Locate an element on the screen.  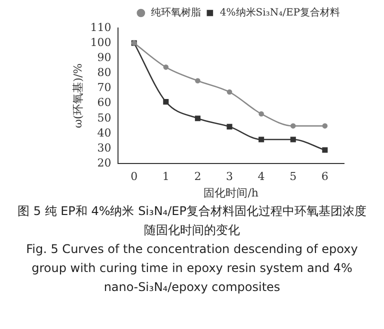
legend-label: 纯环氧树脂 is located at coordinates (175, 12).